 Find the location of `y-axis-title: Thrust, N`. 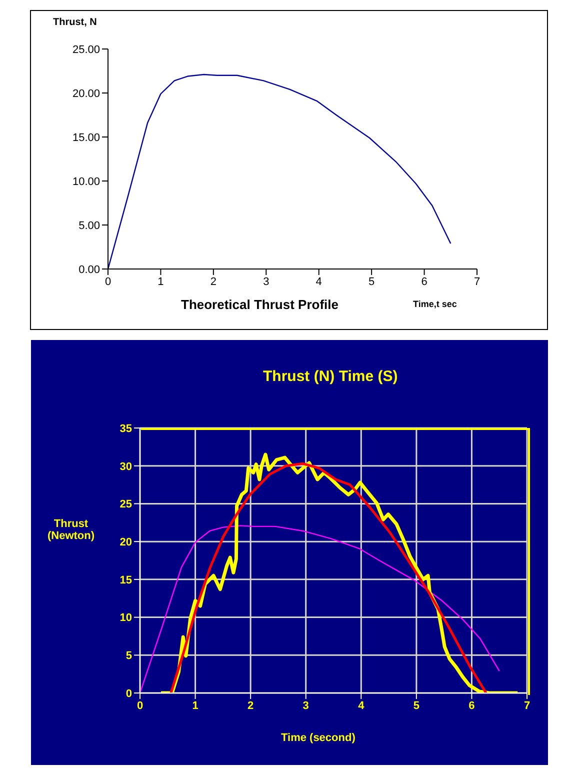

y-axis-title: Thrust, N is located at coordinates (75, 22).